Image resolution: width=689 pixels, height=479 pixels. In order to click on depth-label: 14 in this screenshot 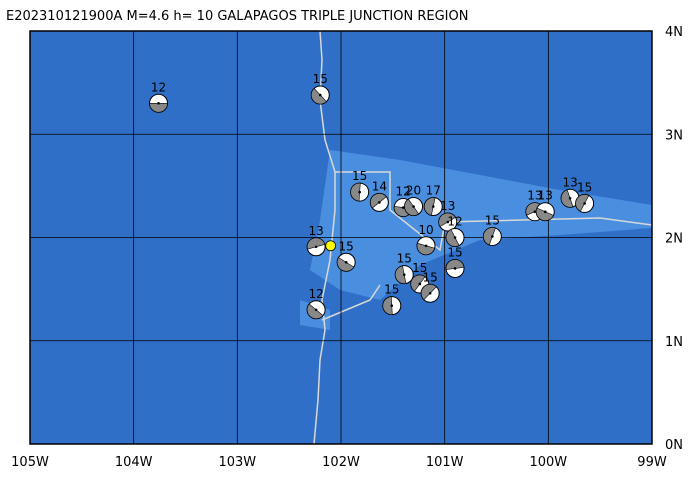, I will do `click(379, 186)`.